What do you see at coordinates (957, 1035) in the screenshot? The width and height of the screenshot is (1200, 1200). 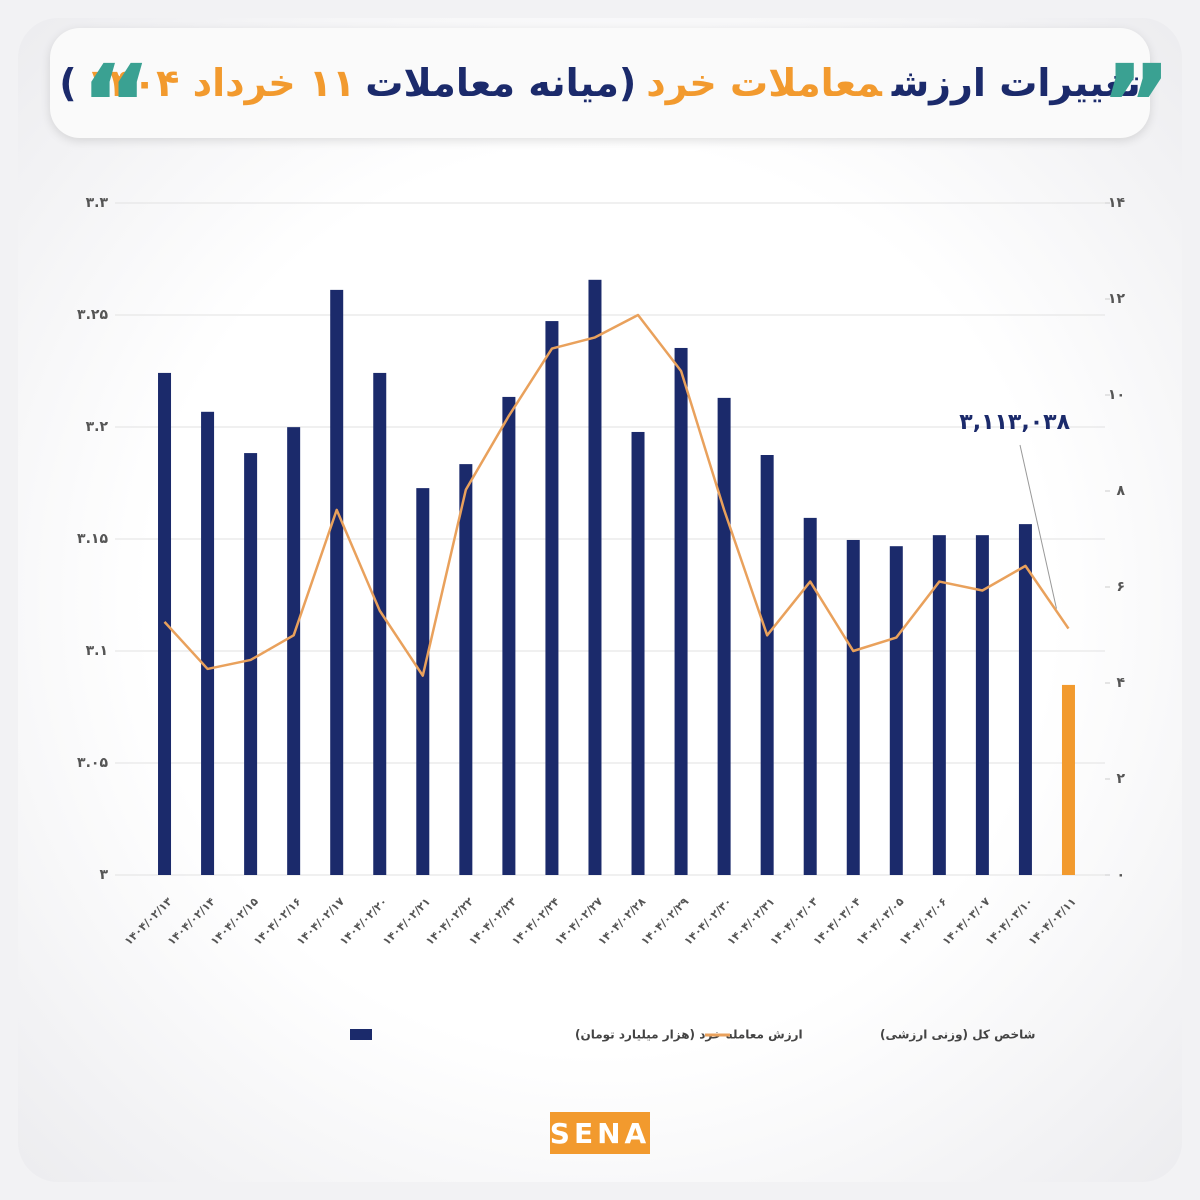 I see `legend-label: شاخص کل (وزنی ارزشی)` at bounding box center [957, 1035].